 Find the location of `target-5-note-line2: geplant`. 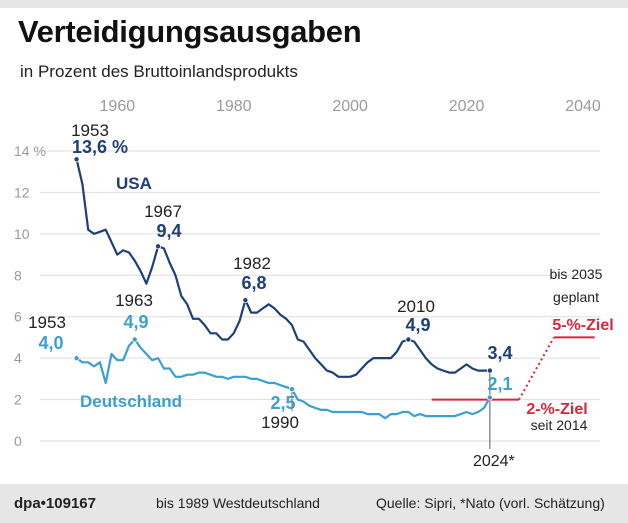

target-5-note-line2: geplant is located at coordinates (576, 297).